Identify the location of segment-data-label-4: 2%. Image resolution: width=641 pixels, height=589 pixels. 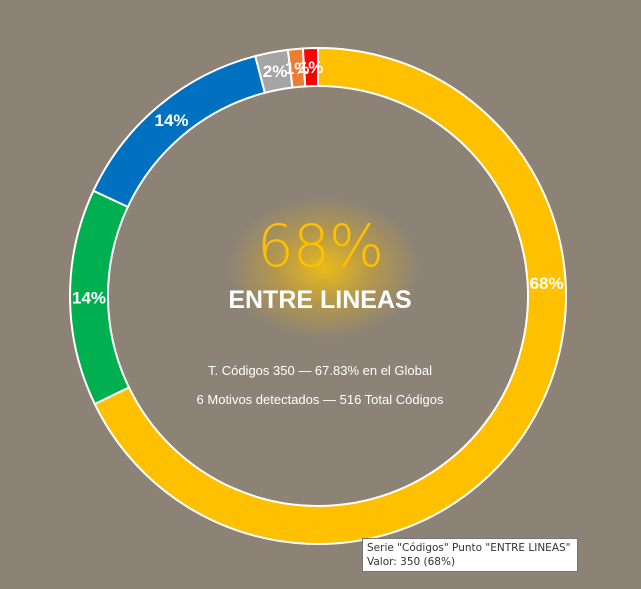
(275, 71).